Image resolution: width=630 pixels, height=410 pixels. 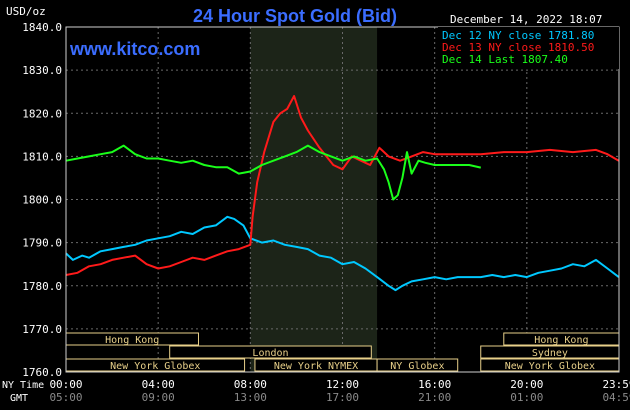 What do you see at coordinates (42, 372) in the screenshot?
I see `y-tick-label: 1760.0` at bounding box center [42, 372].